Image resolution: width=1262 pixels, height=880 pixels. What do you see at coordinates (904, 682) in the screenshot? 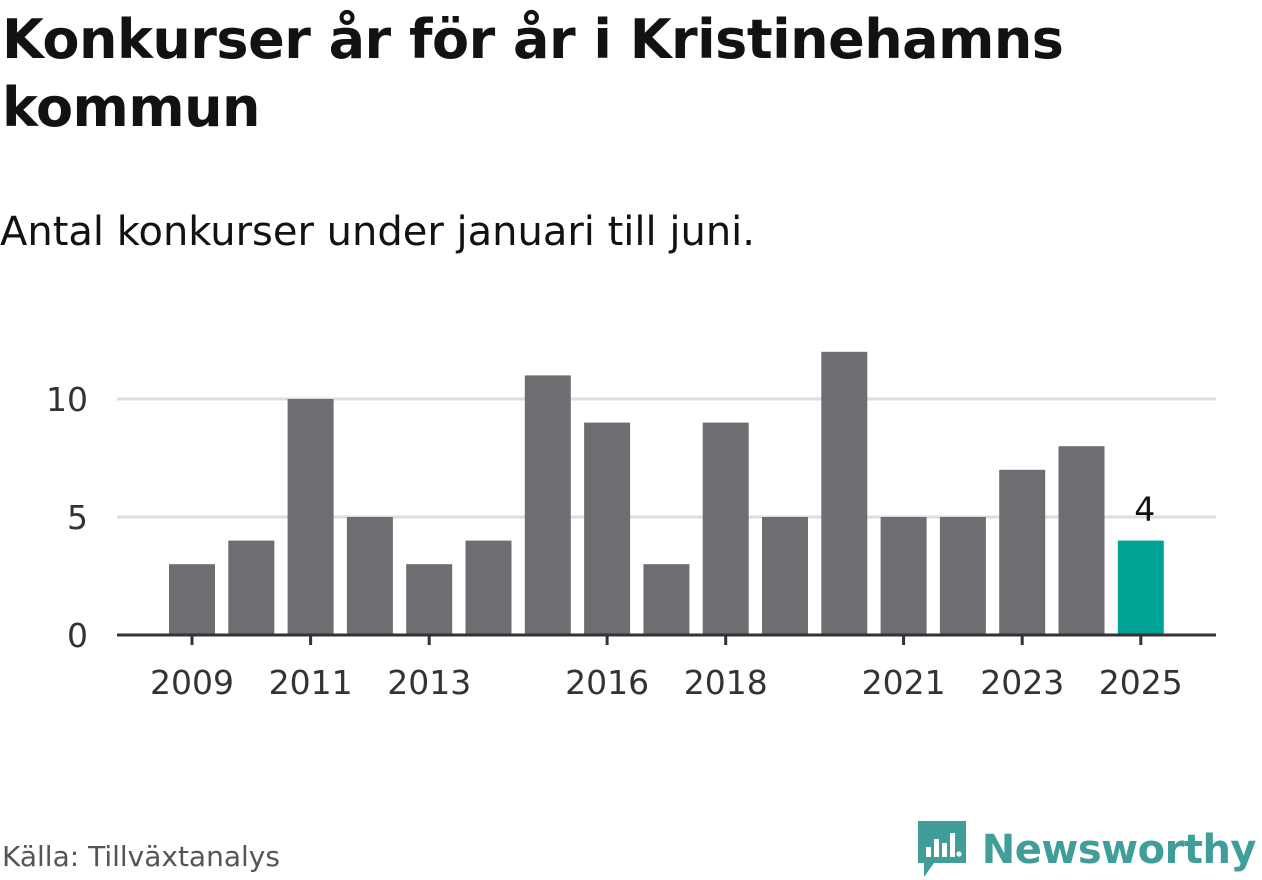
I see `x-tick-label-2021: 2021` at bounding box center [904, 682].